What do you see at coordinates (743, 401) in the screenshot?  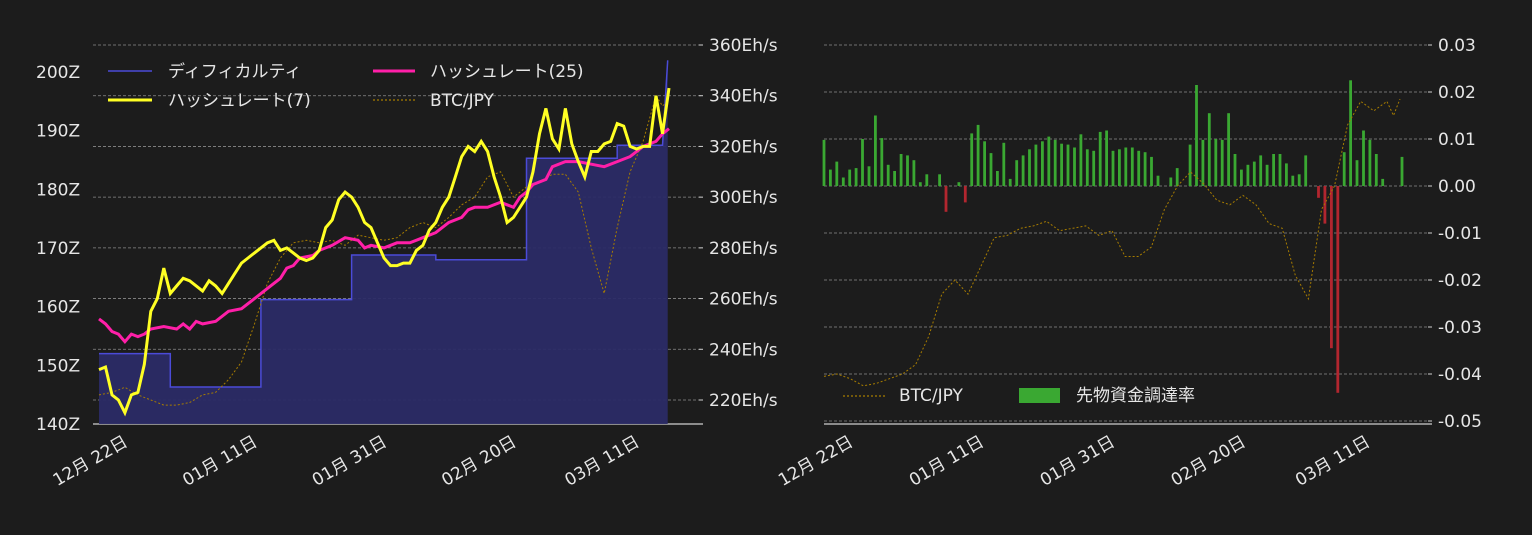 I see `right-y-tick-label: 220Eh/s` at bounding box center [743, 401].